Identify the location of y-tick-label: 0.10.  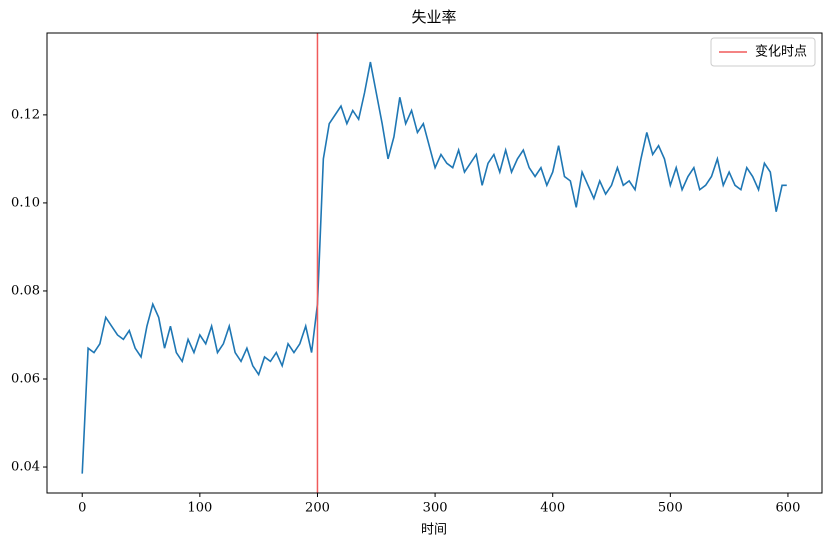
(25, 202).